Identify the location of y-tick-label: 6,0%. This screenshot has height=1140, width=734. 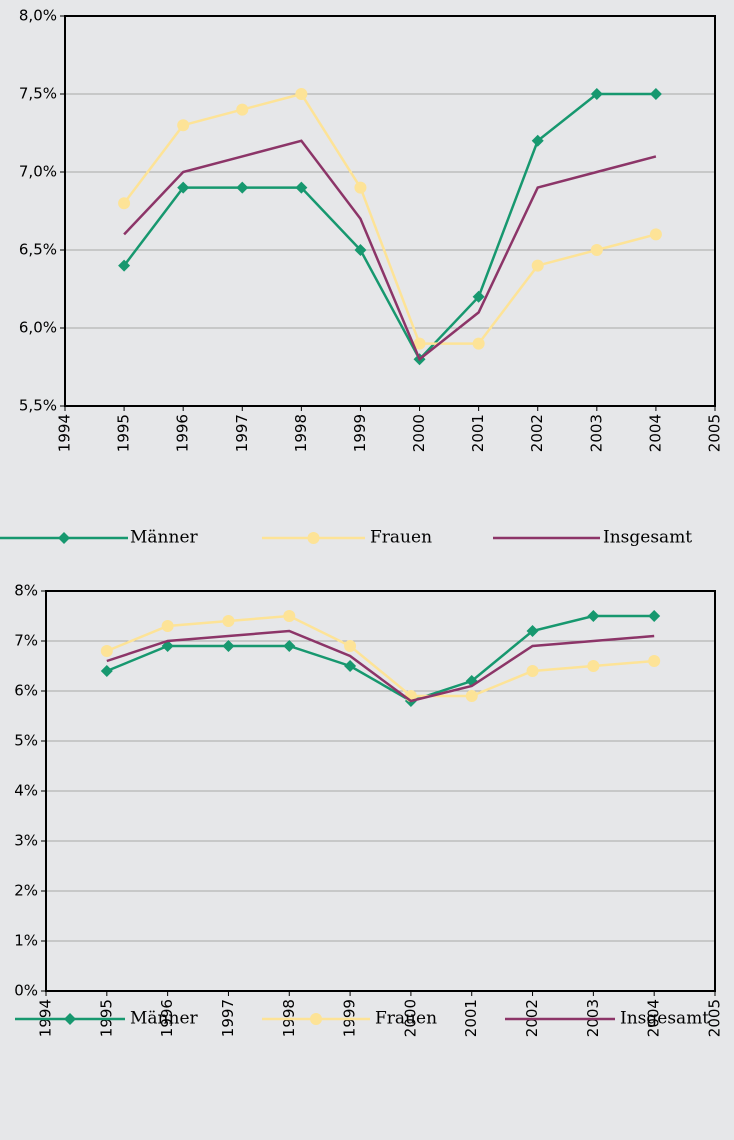
(38, 328).